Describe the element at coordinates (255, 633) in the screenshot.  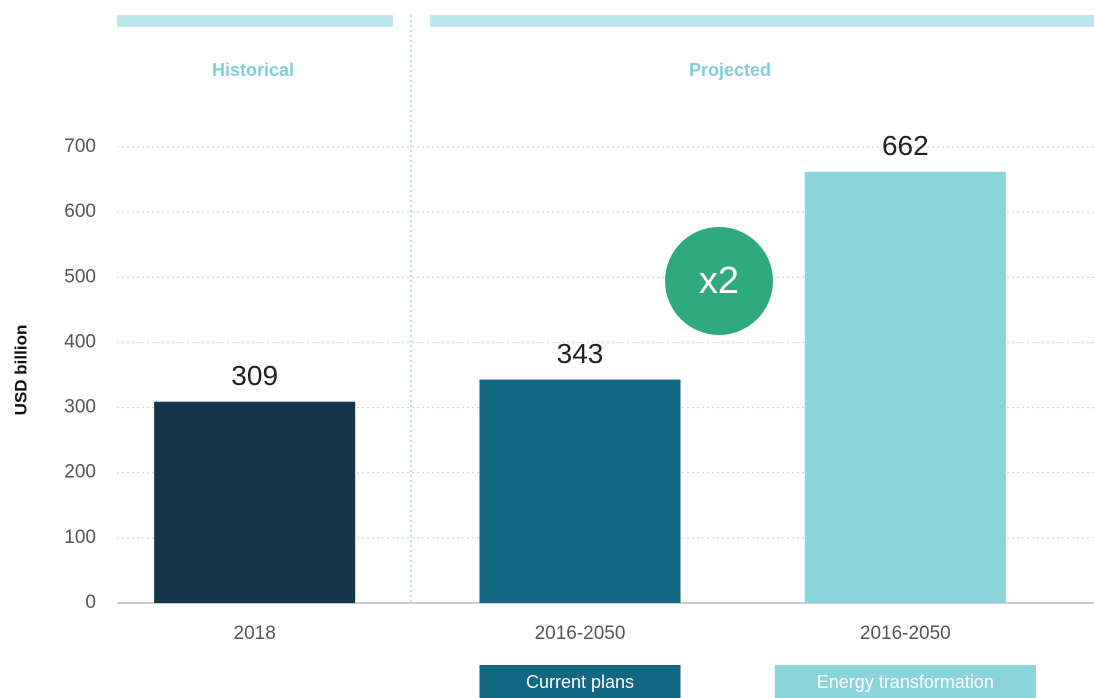
I see `x-tick-label: 2018` at that location.